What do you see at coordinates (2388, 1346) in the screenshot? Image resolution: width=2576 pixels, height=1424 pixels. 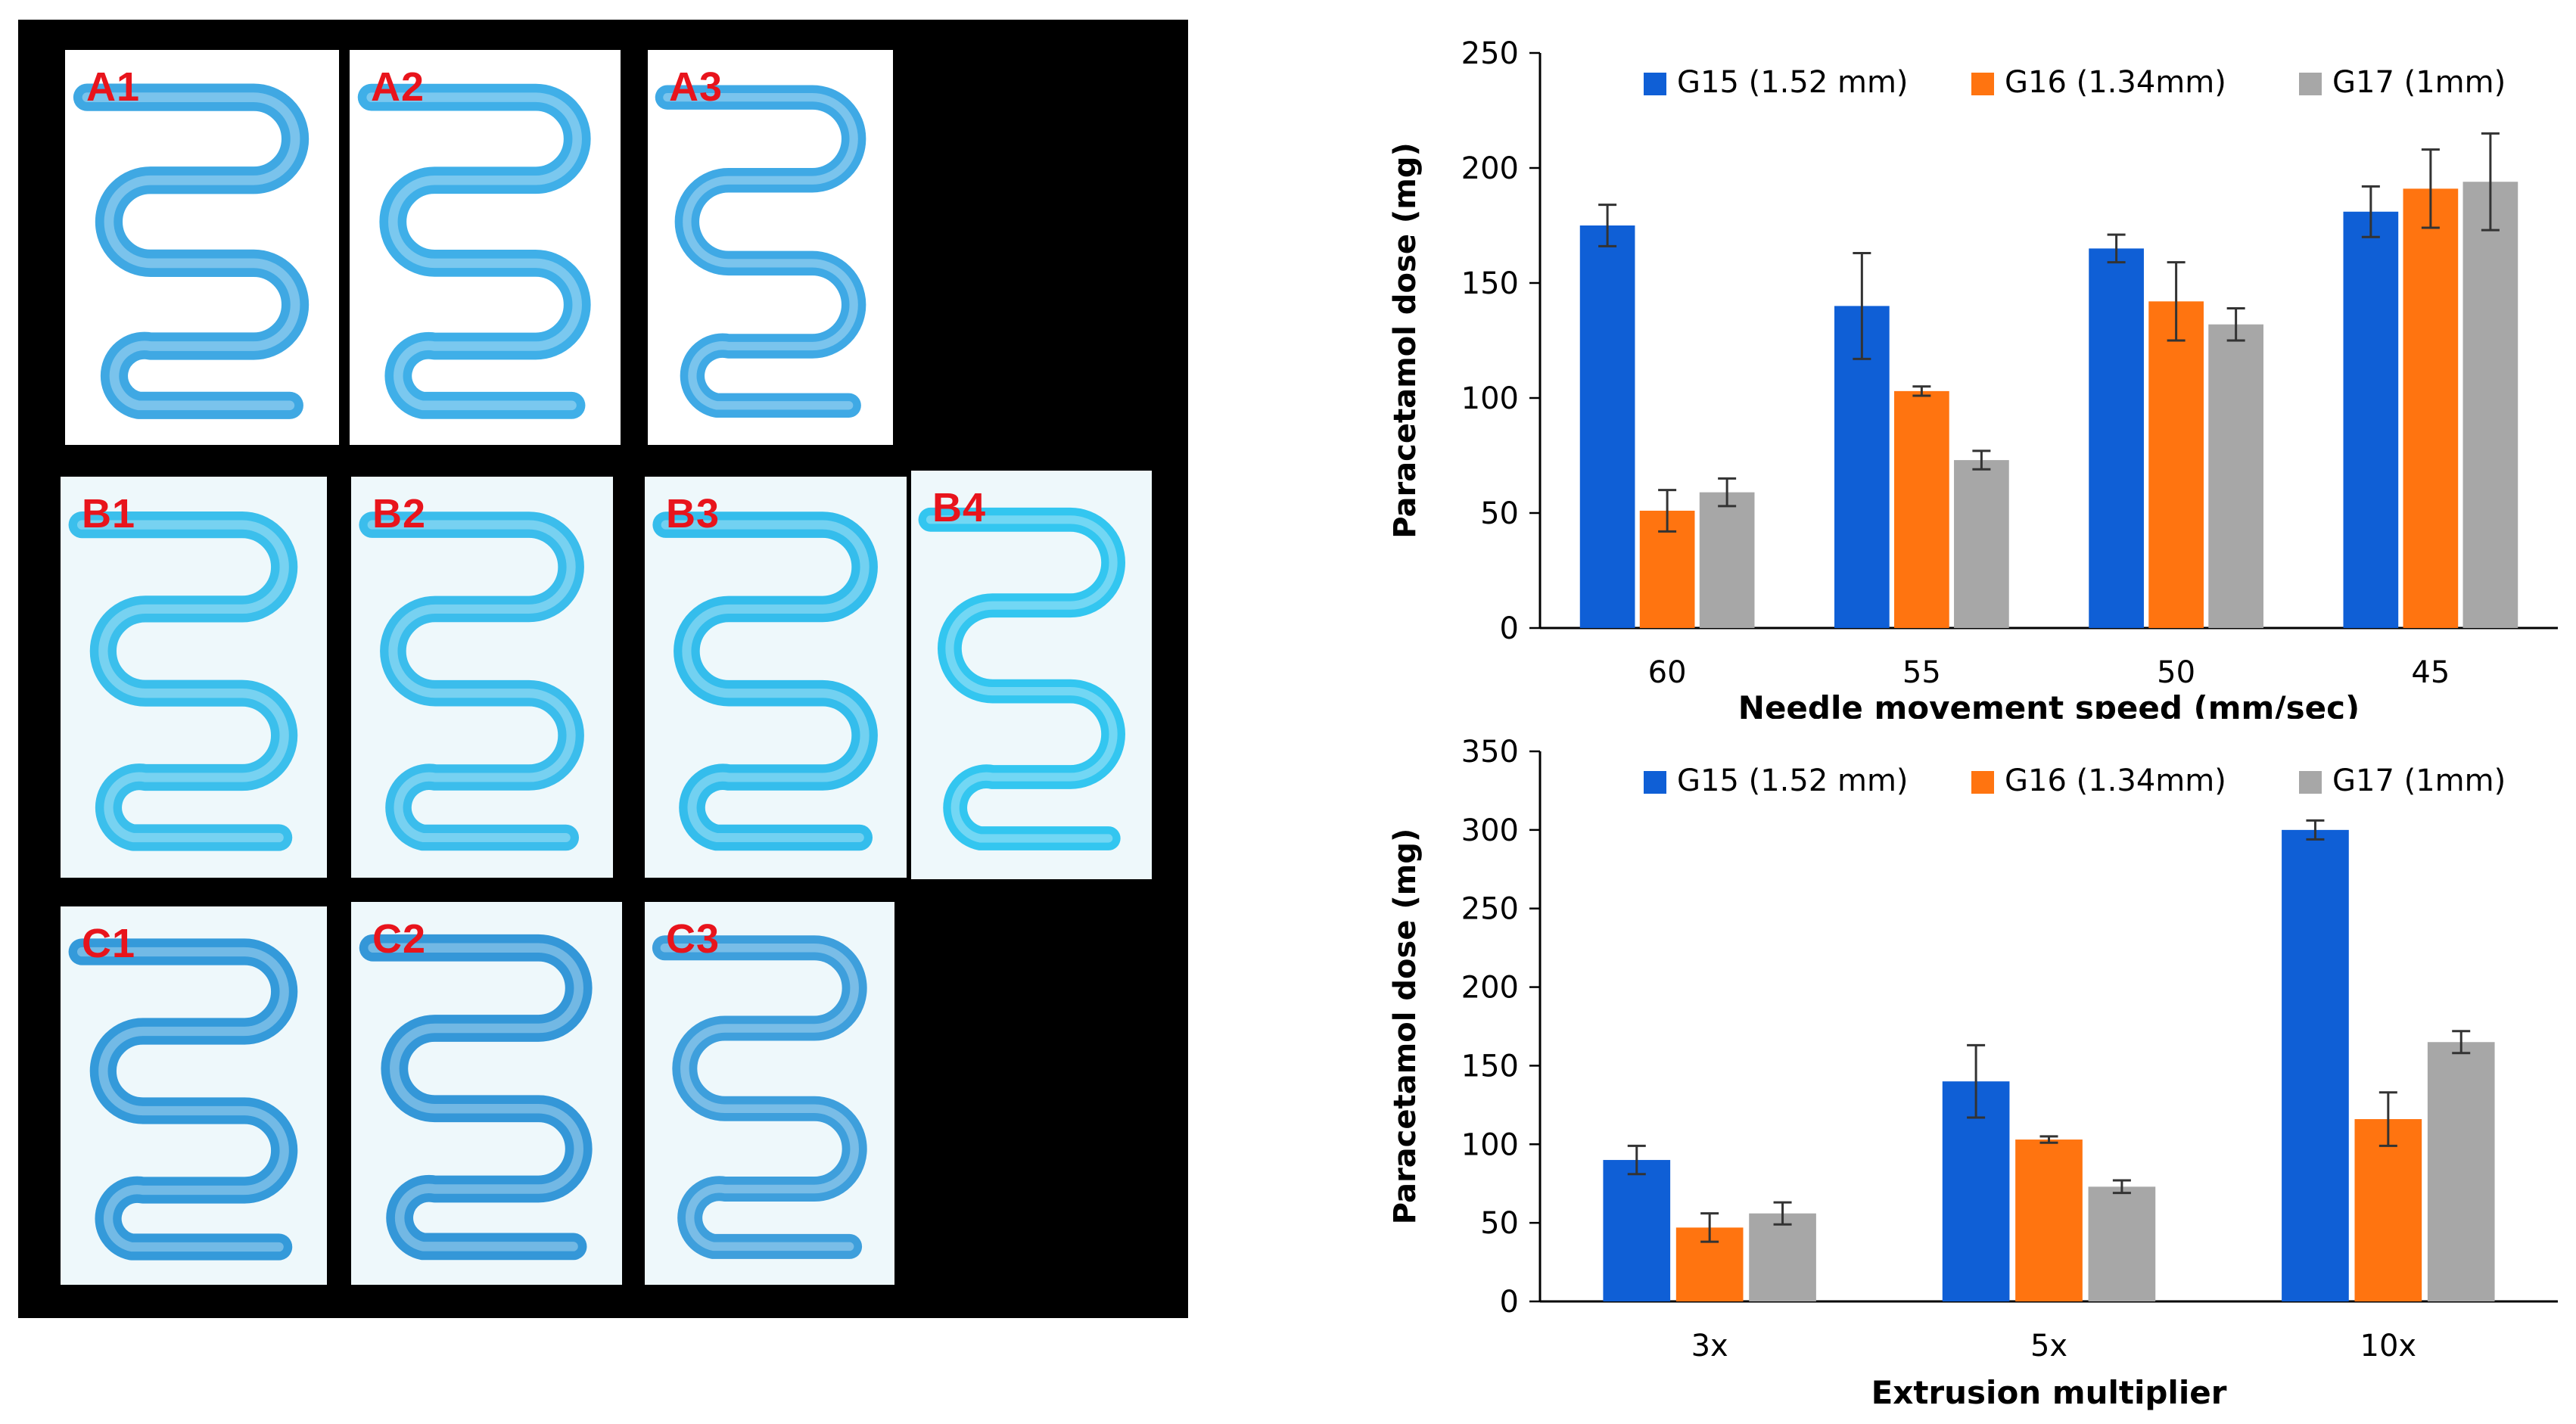 I see `x-tick-label: 10x` at bounding box center [2388, 1346].